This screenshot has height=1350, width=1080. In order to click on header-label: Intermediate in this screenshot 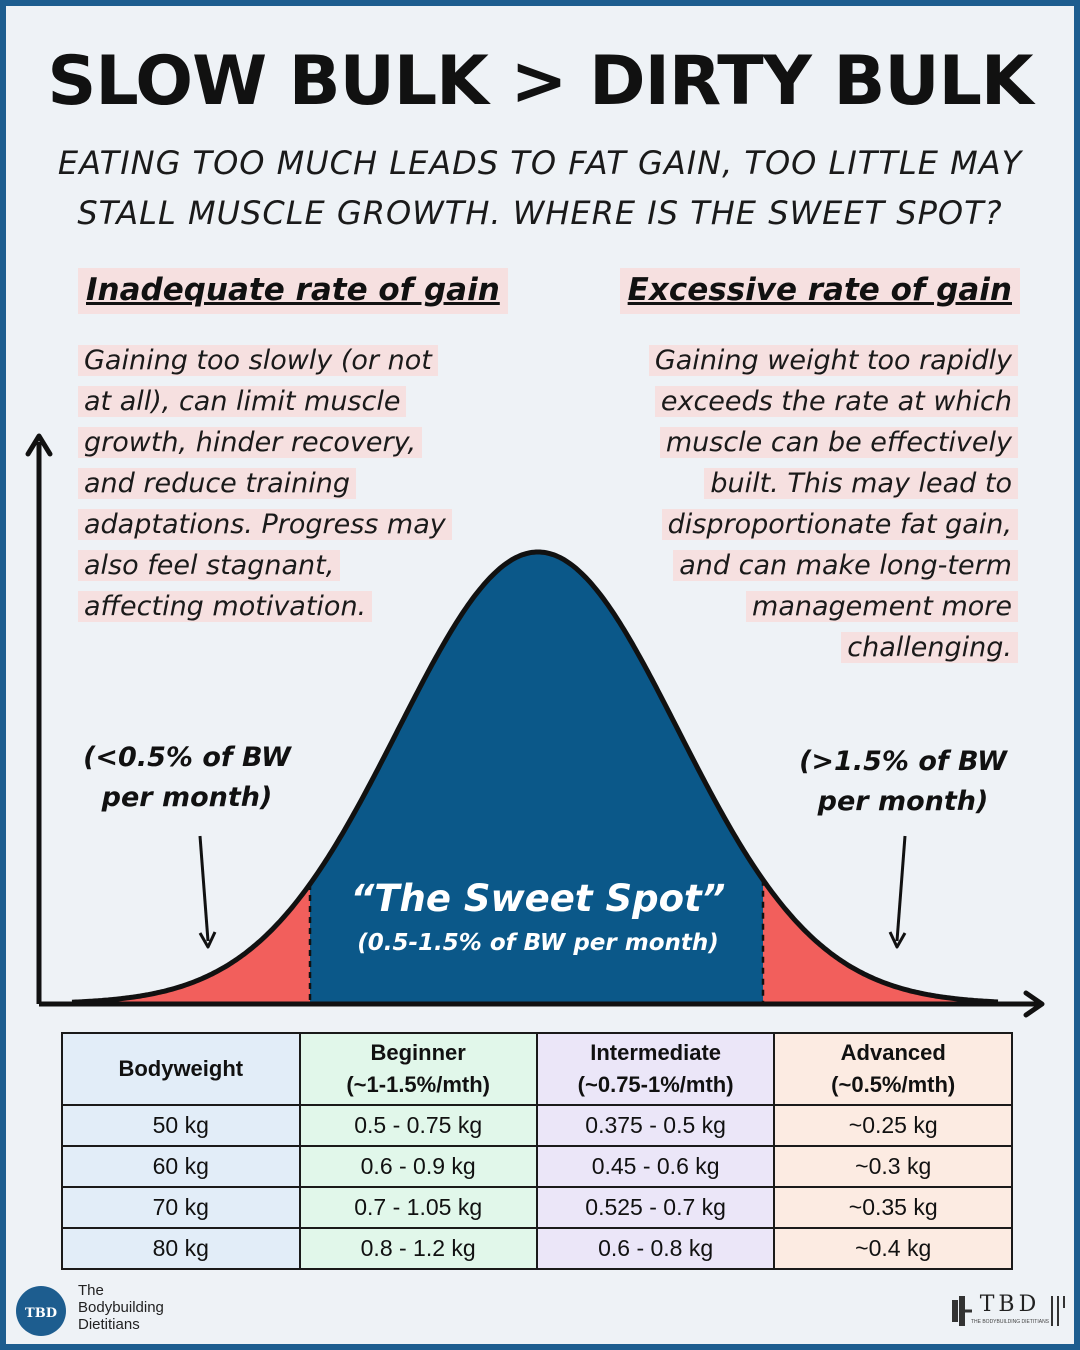, I will do `click(656, 1052)`.